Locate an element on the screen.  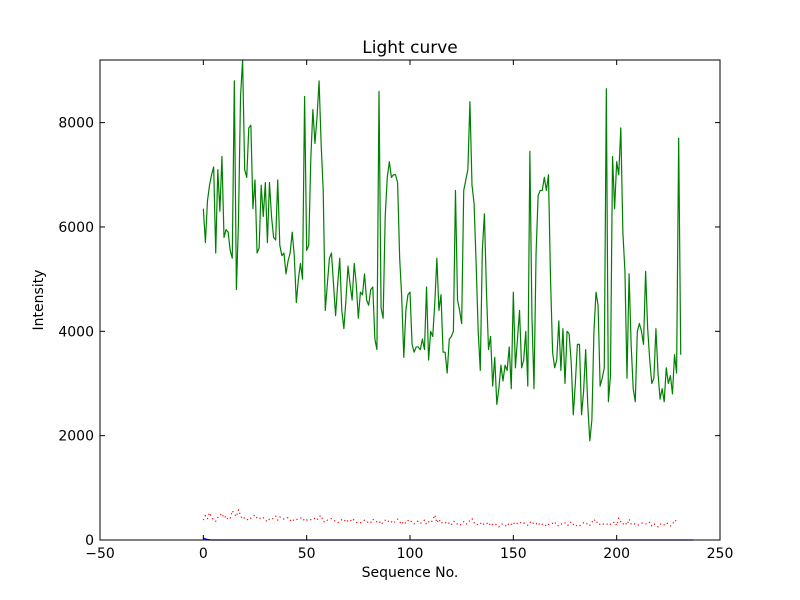
x-axis-label: Sequence No. is located at coordinates (410, 573).